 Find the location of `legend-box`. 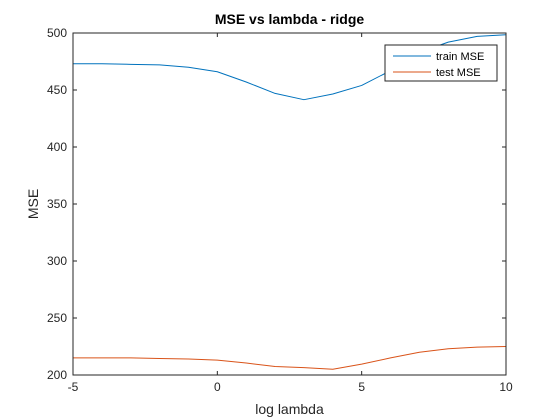

legend-box is located at coordinates (441, 63).